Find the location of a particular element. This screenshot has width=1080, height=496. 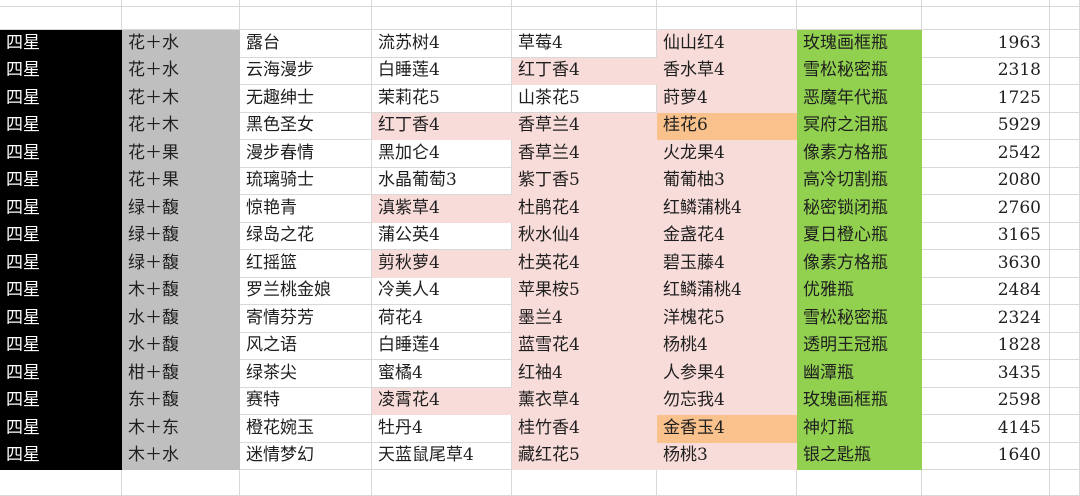

material1-cell: 天蓝鼠尾草4 is located at coordinates (442, 456).